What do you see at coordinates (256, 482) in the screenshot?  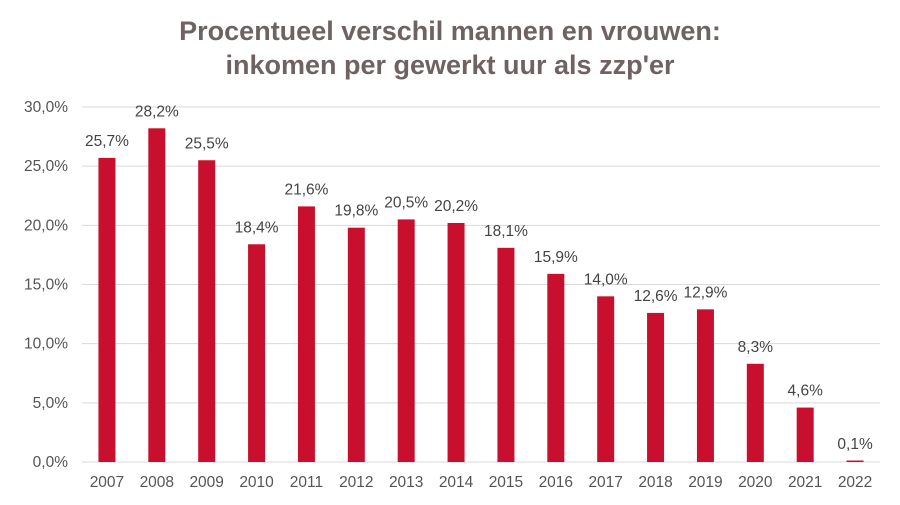 I see `x-tick-label: 2010` at bounding box center [256, 482].